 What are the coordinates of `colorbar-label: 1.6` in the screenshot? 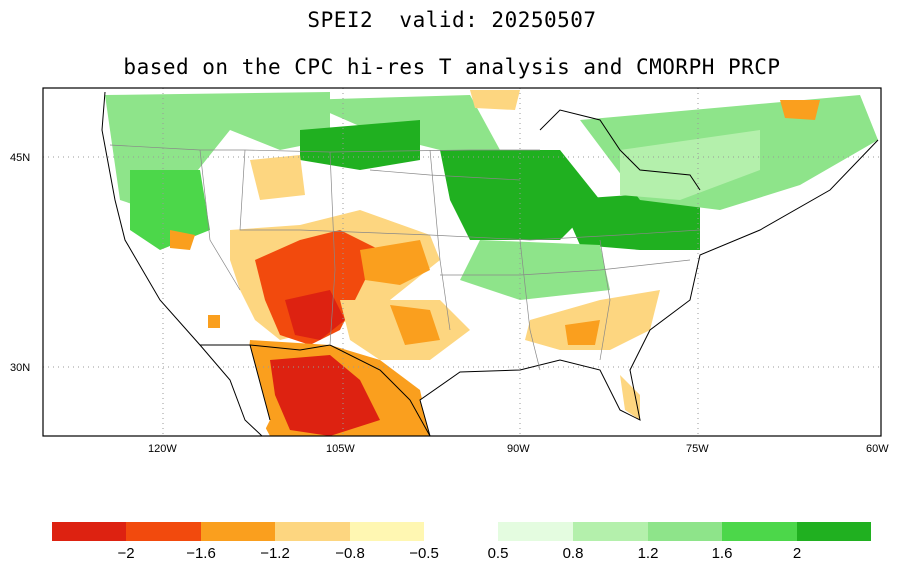 It's located at (722, 553).